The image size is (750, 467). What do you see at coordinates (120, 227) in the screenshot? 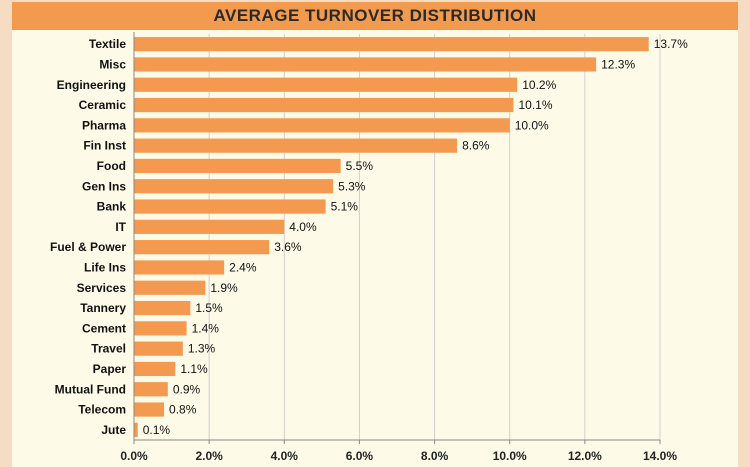
I see `category-label-9: IT` at bounding box center [120, 227].